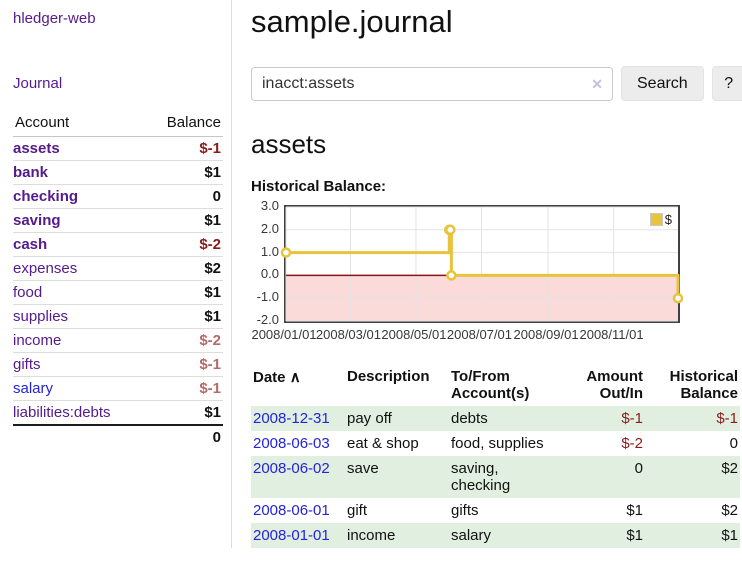  I want to click on account-link-food: food, so click(28, 292).